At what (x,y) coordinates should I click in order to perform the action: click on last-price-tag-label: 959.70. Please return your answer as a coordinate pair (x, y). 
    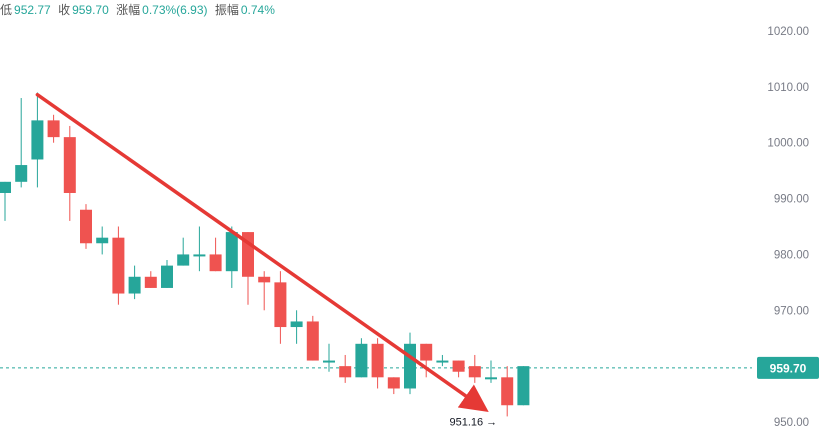
    Looking at the image, I should click on (788, 368).